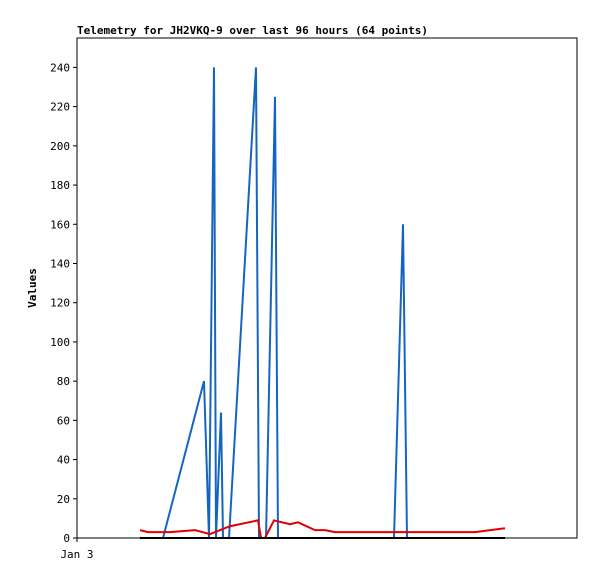 Image resolution: width=597 pixels, height=583 pixels. I want to click on y-tick-label: 240, so click(60, 67).